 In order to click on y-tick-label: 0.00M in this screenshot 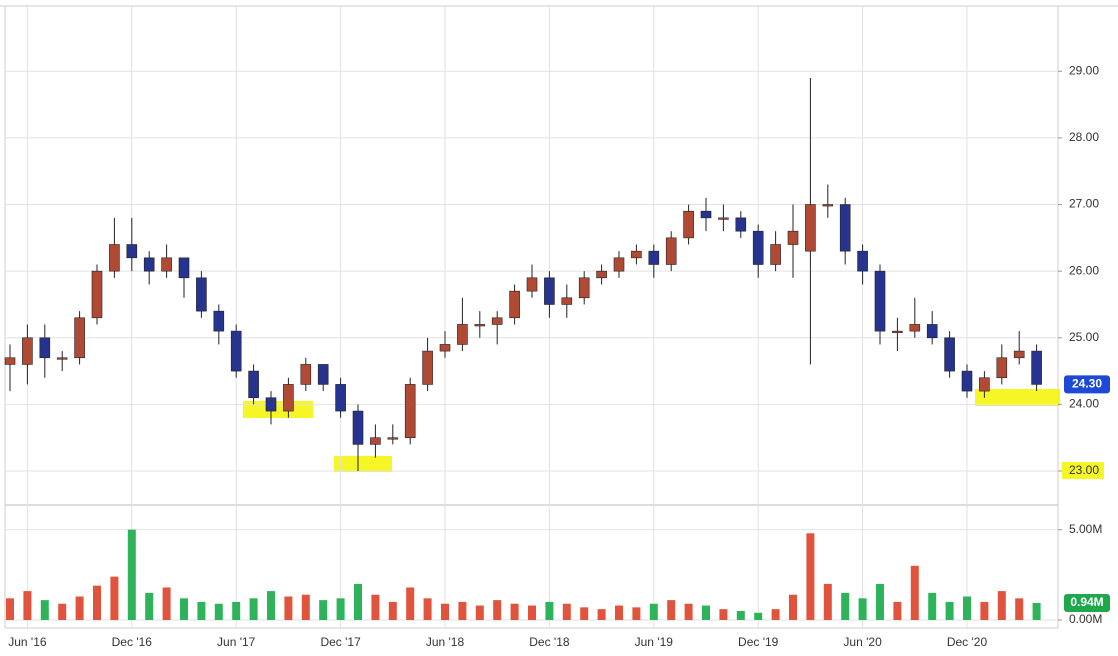, I will do `click(1085, 619)`.